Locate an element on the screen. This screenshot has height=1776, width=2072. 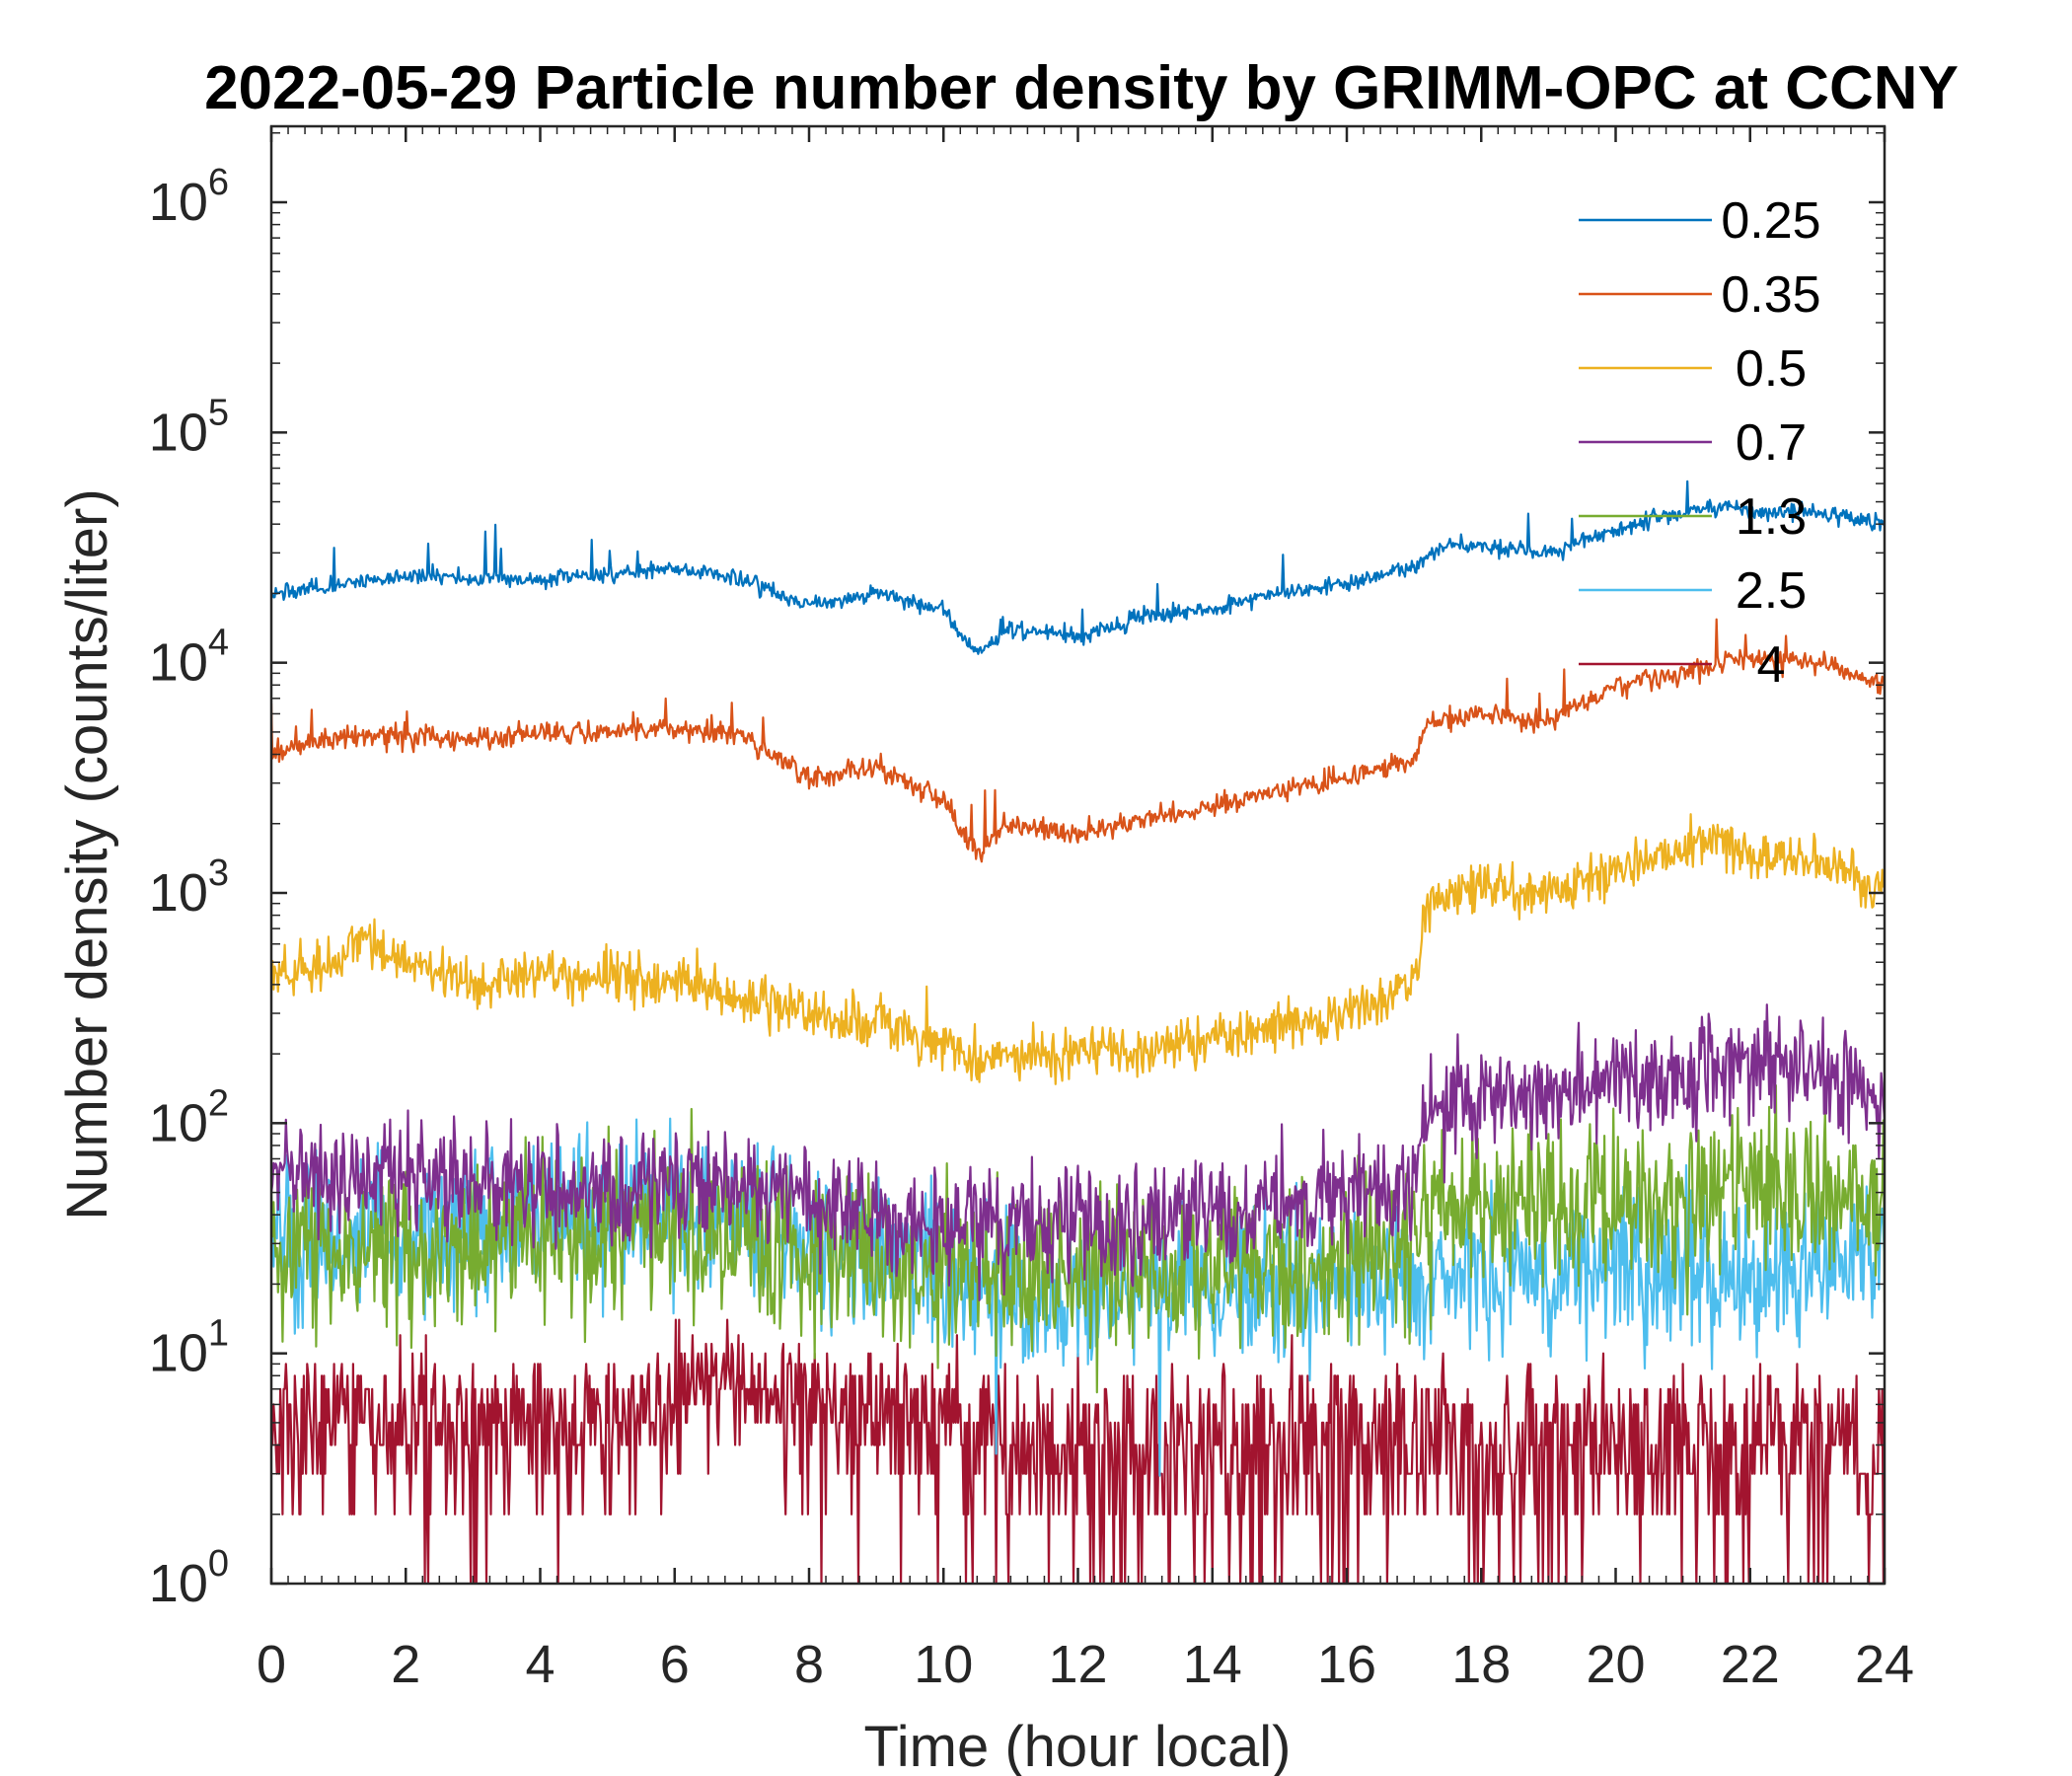
x-tick-label: 2 is located at coordinates (405, 1665).